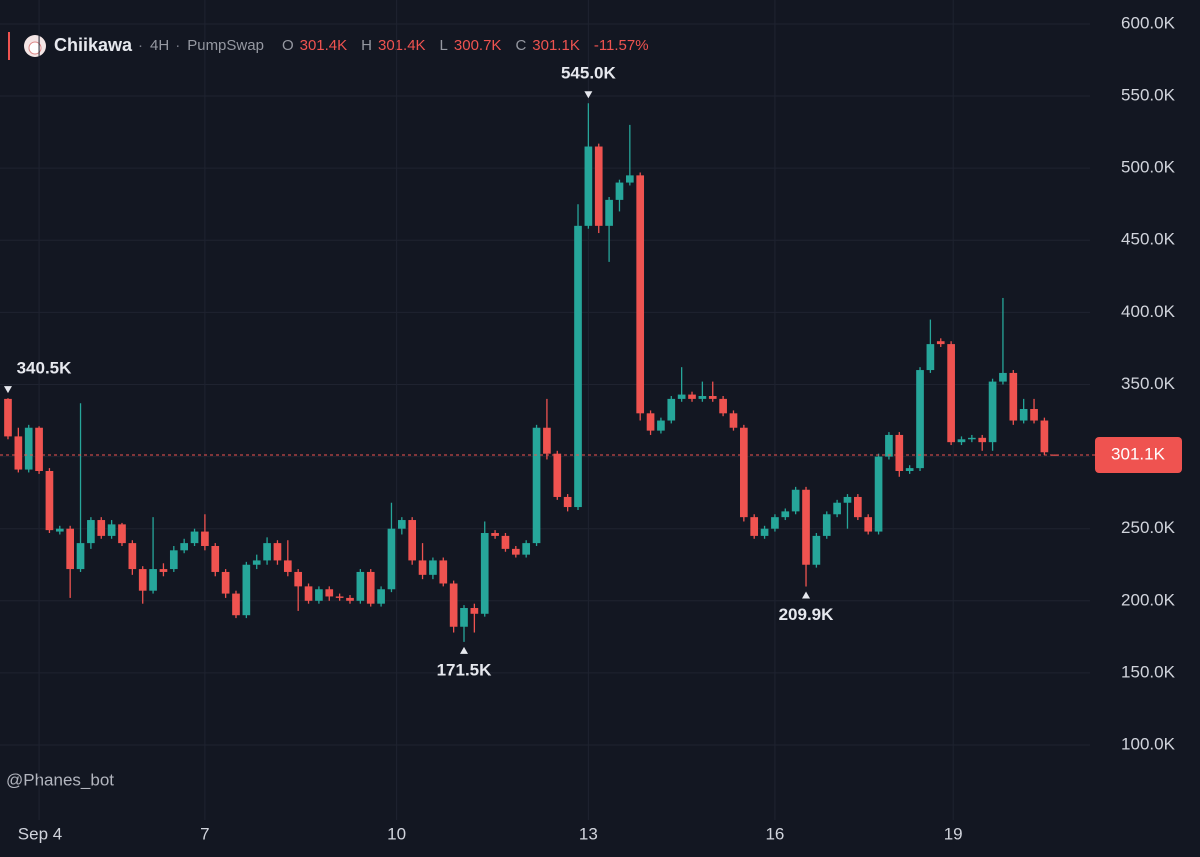 Image resolution: width=1200 pixels, height=857 pixels. I want to click on y-tick-label: 500.0K, so click(1148, 167).